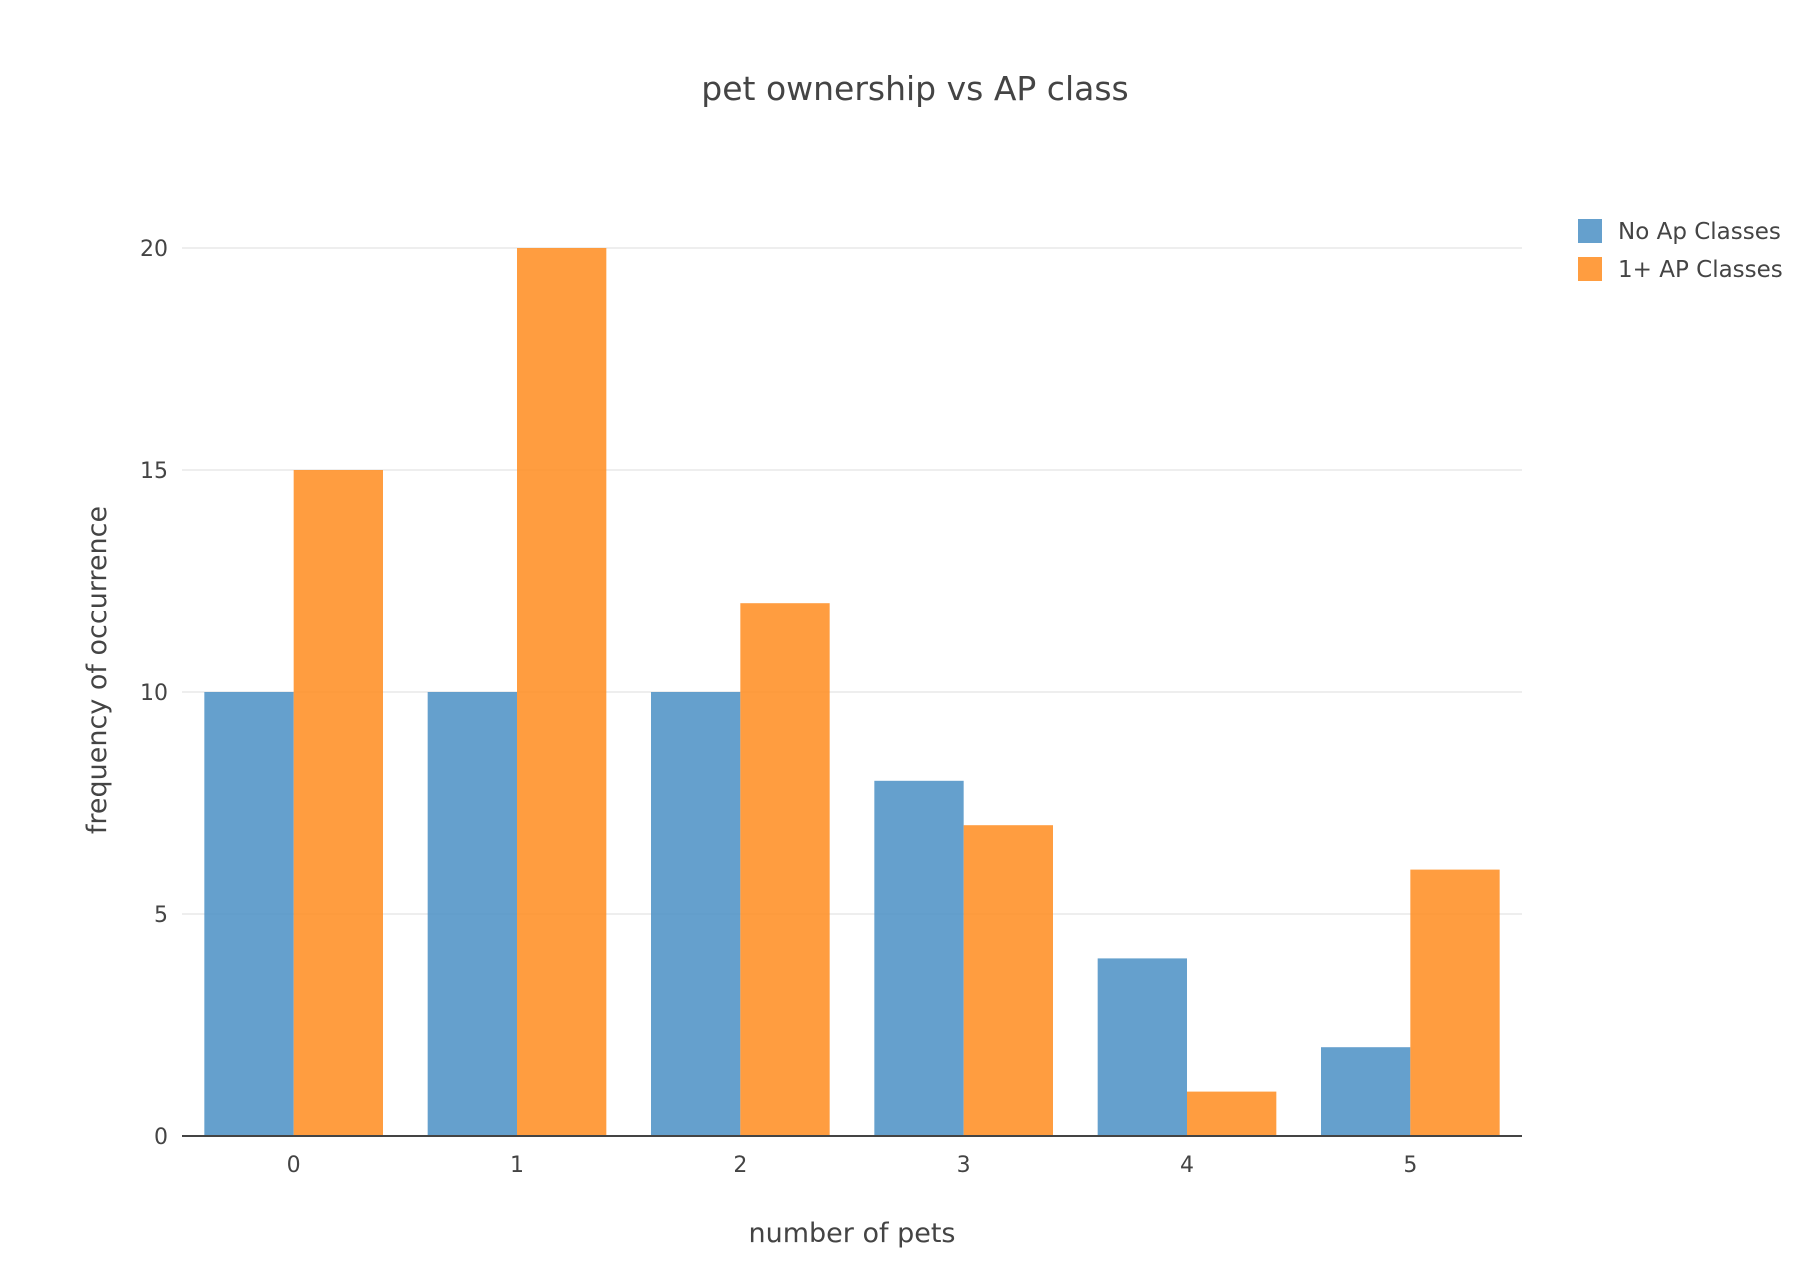 This screenshot has width=1810, height=1284. What do you see at coordinates (914, 88) in the screenshot?
I see `chart-title: pet ownership vs AP class` at bounding box center [914, 88].